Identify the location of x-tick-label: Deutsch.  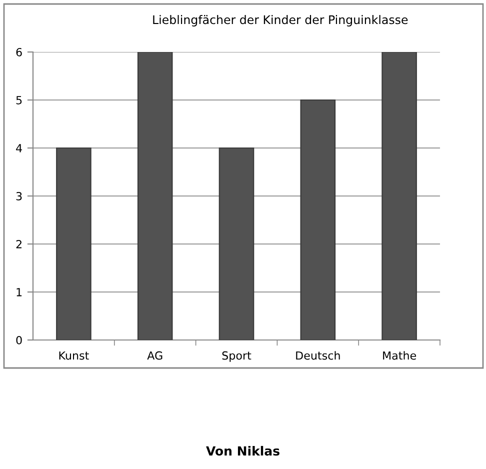
(318, 355).